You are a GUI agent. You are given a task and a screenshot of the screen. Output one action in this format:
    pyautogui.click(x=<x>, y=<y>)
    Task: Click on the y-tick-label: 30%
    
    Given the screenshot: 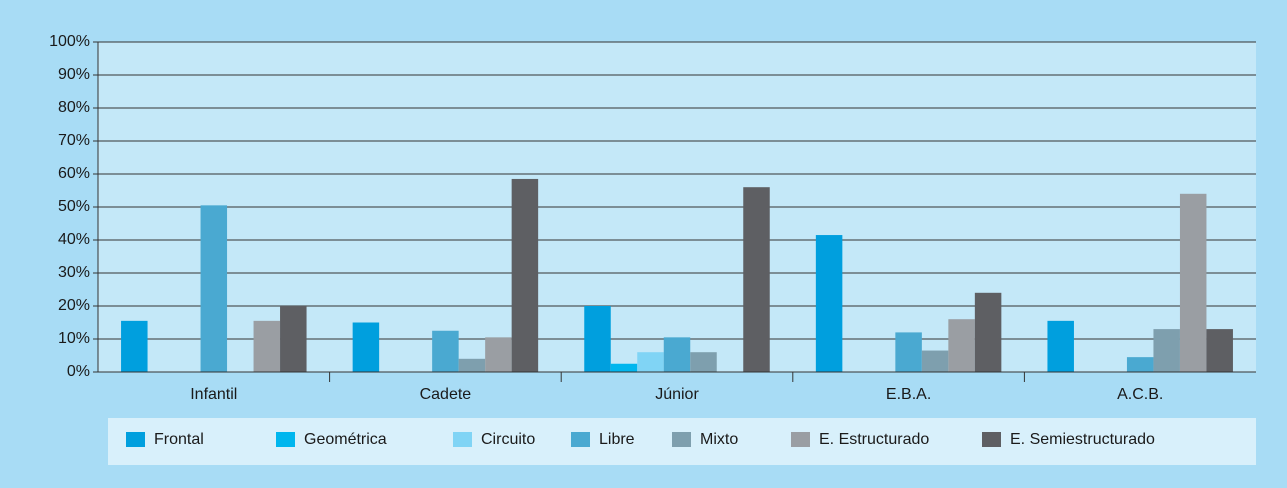 What is the action you would take?
    pyautogui.click(x=74, y=272)
    